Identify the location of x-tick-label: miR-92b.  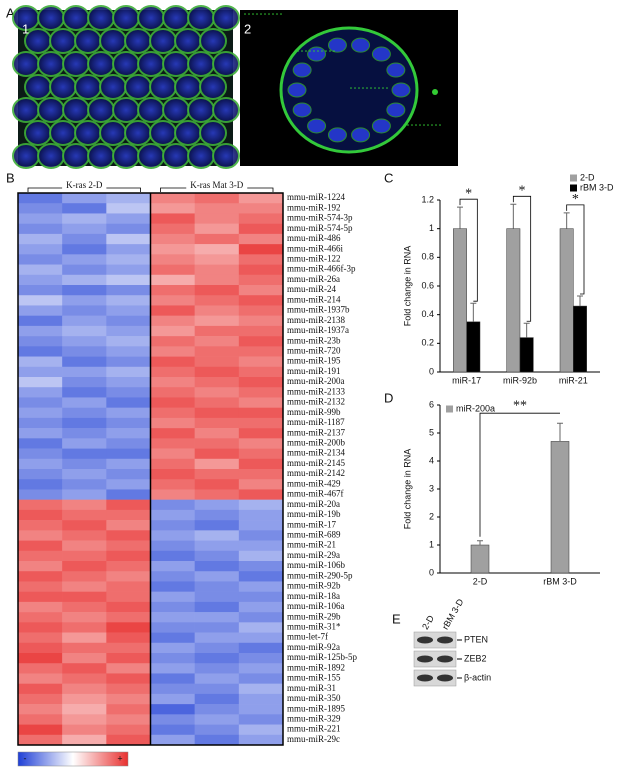
(520, 380).